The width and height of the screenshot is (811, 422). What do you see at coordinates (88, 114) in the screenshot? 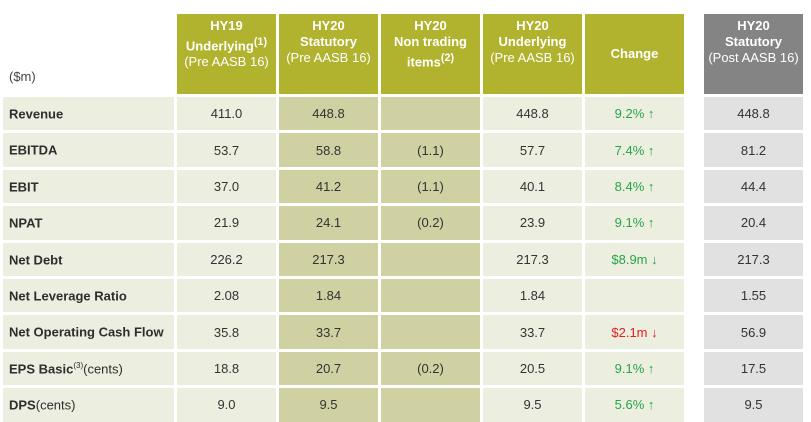
I see `row-label: Revenue` at bounding box center [88, 114].